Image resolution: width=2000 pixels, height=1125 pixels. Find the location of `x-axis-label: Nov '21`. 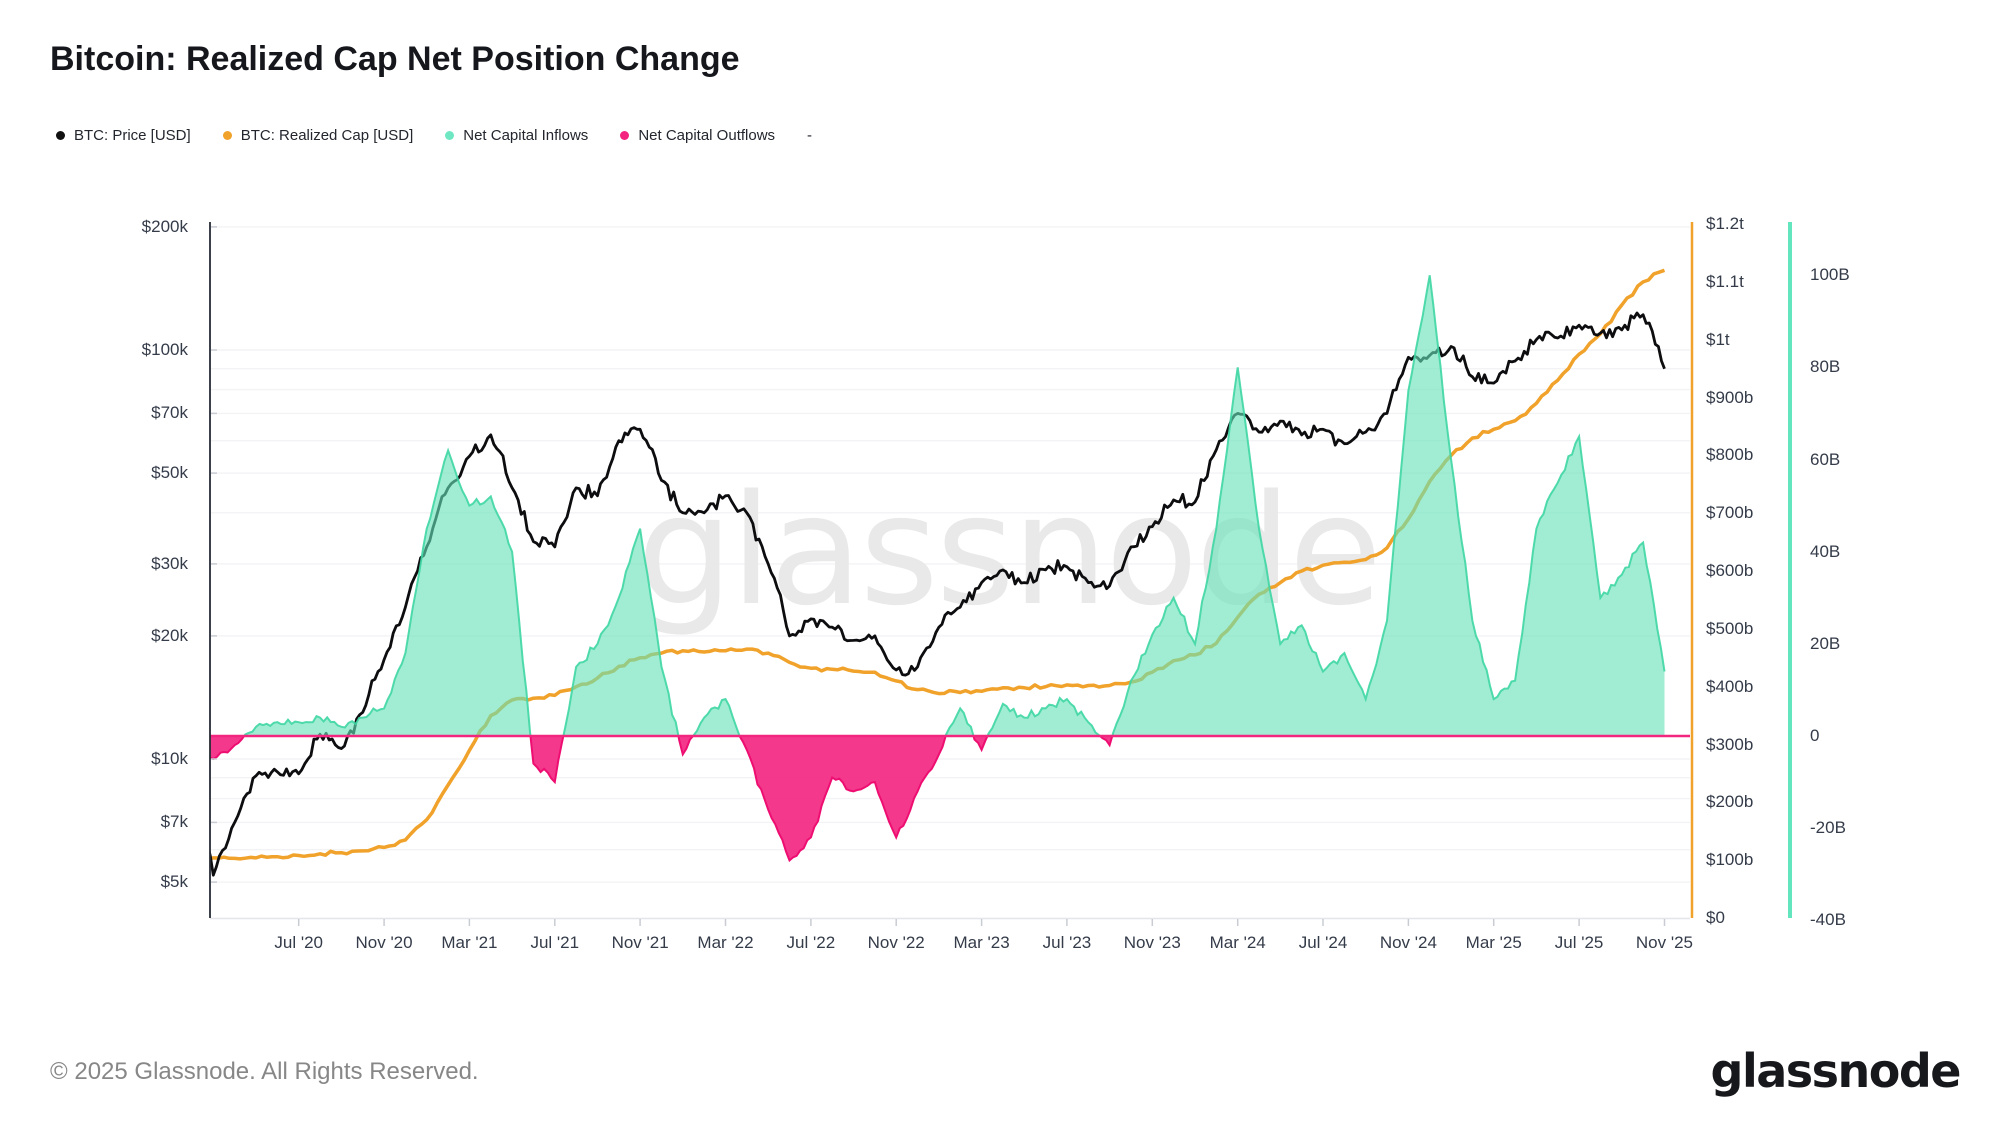

x-axis-label: Nov '21 is located at coordinates (640, 942).